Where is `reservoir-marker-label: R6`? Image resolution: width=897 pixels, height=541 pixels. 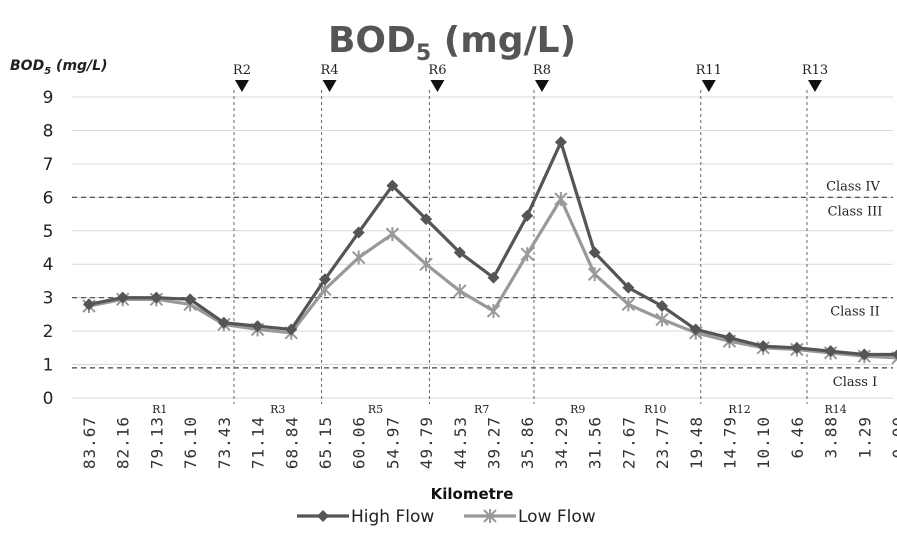
reservoir-marker-label: R6 is located at coordinates (437, 70).